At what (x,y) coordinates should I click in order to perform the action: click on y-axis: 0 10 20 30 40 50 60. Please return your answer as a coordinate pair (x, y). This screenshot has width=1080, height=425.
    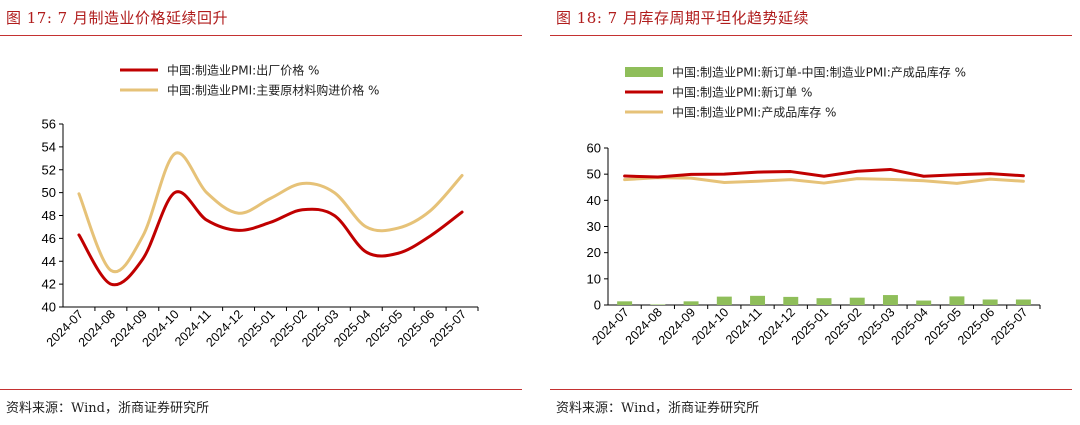
    Looking at the image, I should click on (598, 227).